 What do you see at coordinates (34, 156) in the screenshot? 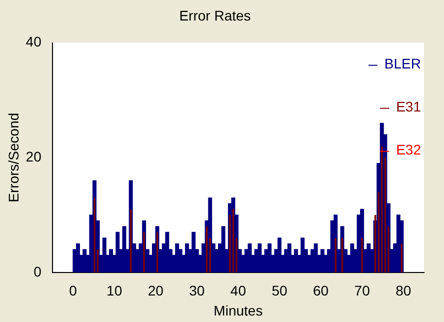
I see `y-tick-label: 20` at bounding box center [34, 156].